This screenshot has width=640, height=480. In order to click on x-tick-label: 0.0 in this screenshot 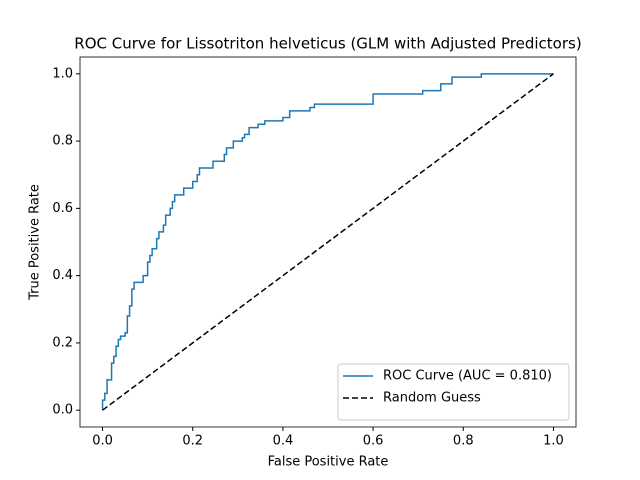, I will do `click(102, 441)`.